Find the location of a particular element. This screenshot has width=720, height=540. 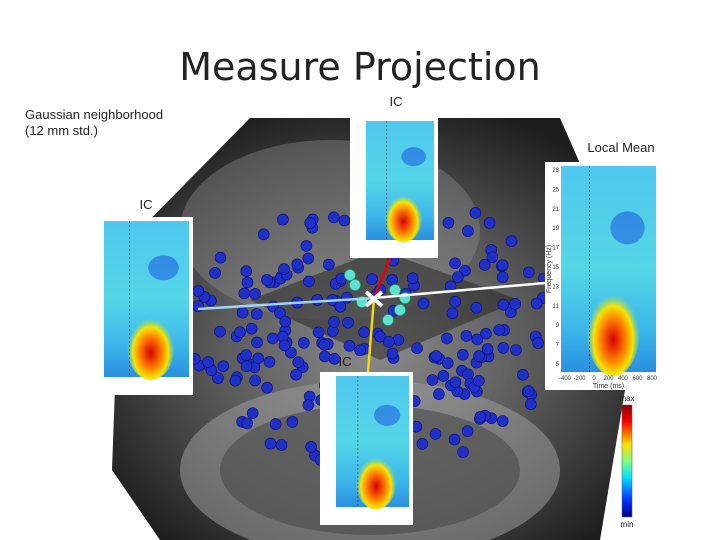

y-tick-label: 17 is located at coordinates (555, 249).